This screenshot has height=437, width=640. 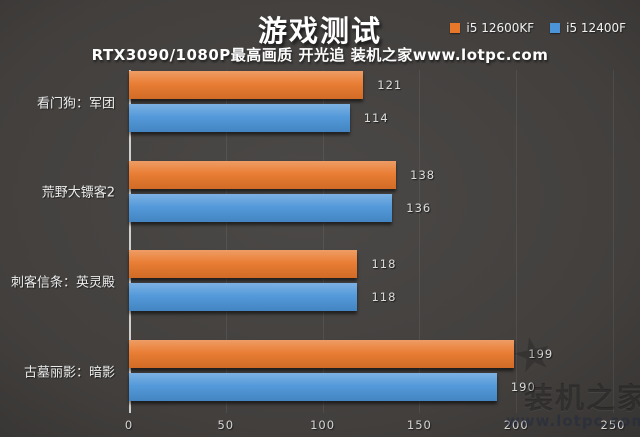 I want to click on legend-item-series-1: i5 12400F, so click(x=588, y=28).